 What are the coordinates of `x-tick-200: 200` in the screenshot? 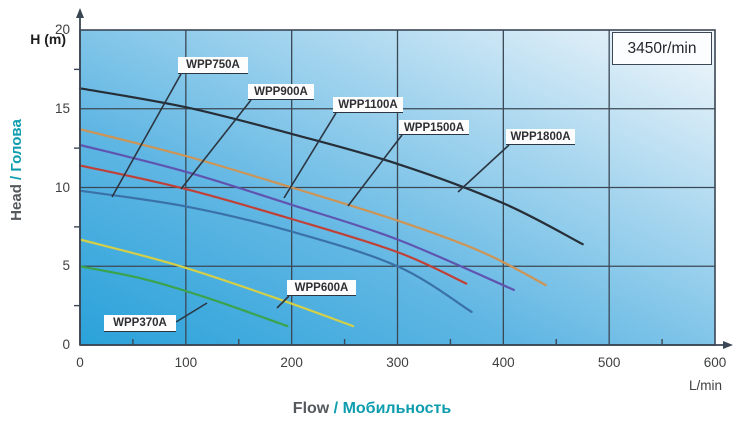 It's located at (291, 362).